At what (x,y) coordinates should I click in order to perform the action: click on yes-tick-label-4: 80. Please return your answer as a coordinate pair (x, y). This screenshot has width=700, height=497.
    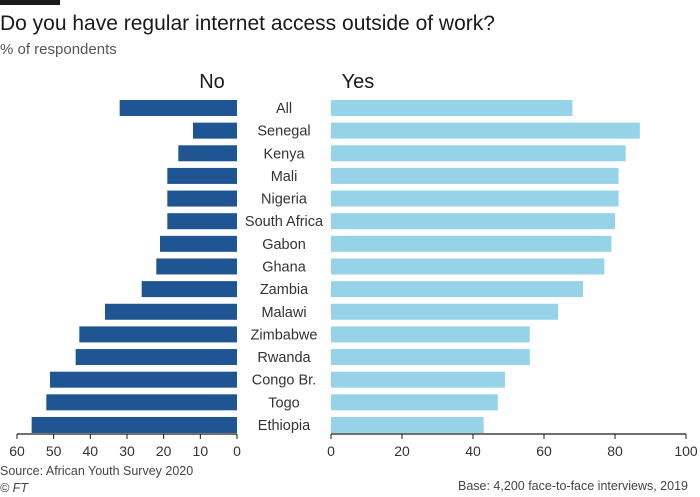
    Looking at the image, I should click on (615, 451).